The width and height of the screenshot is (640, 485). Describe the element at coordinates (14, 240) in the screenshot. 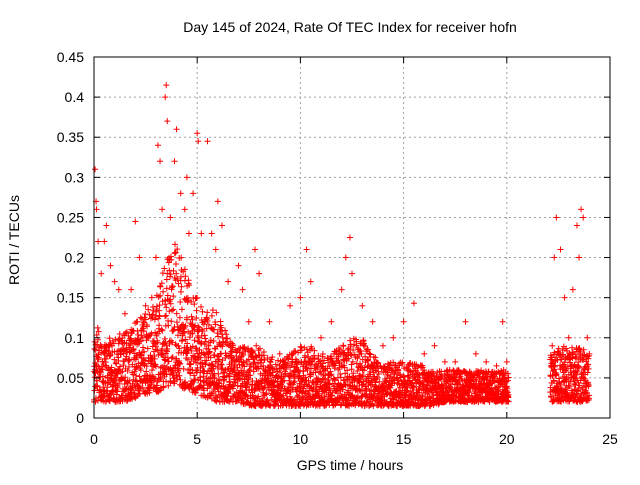

I see `y-axis-label: ROTI / TECUs` at that location.